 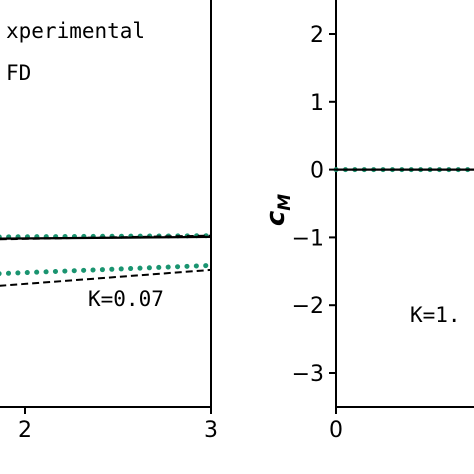 What do you see at coordinates (126, 299) in the screenshot?
I see `left-annotation-k: K=0.07` at bounding box center [126, 299].